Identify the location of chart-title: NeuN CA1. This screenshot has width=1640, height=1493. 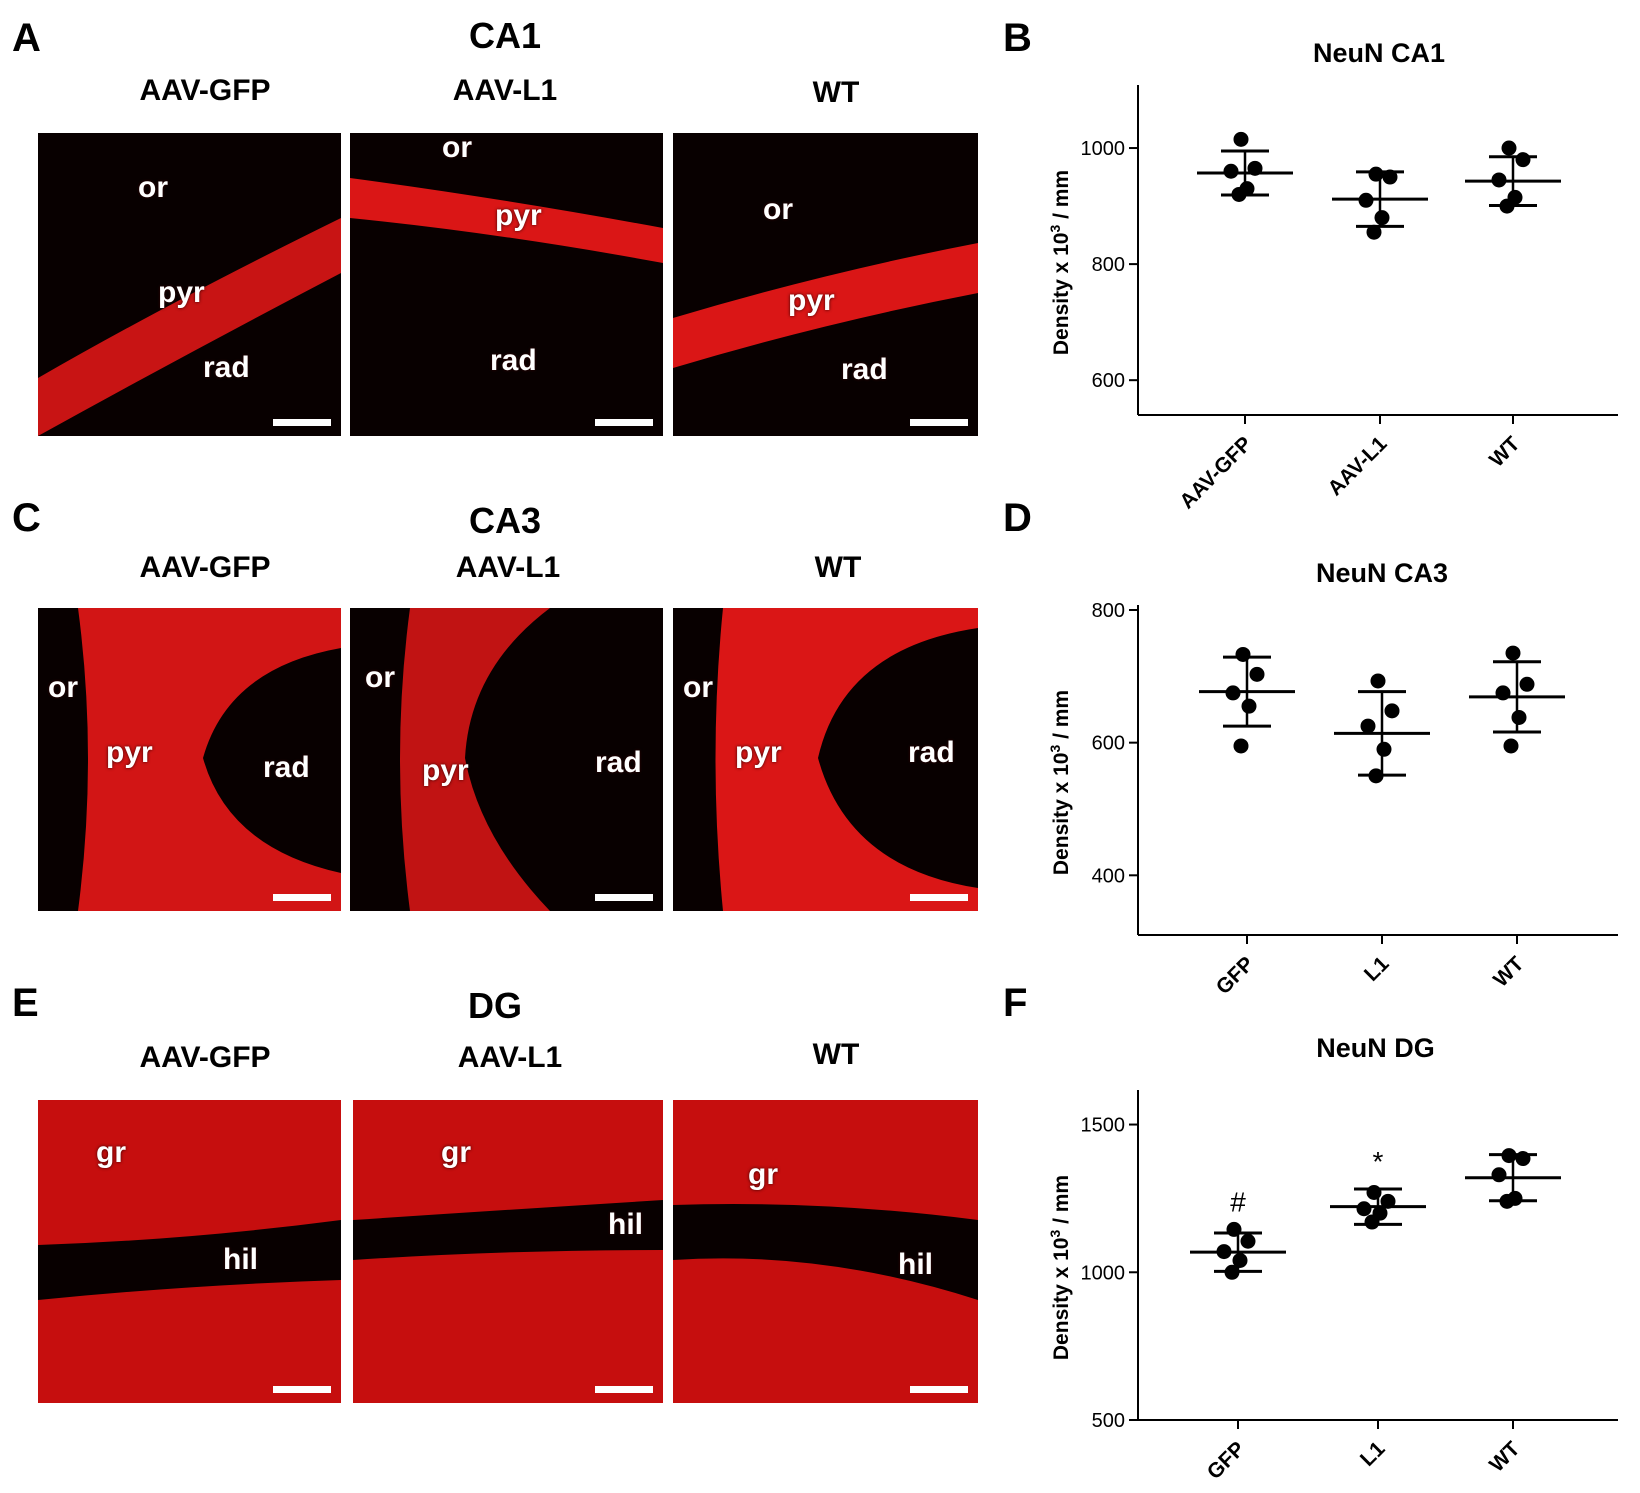
(1379, 53).